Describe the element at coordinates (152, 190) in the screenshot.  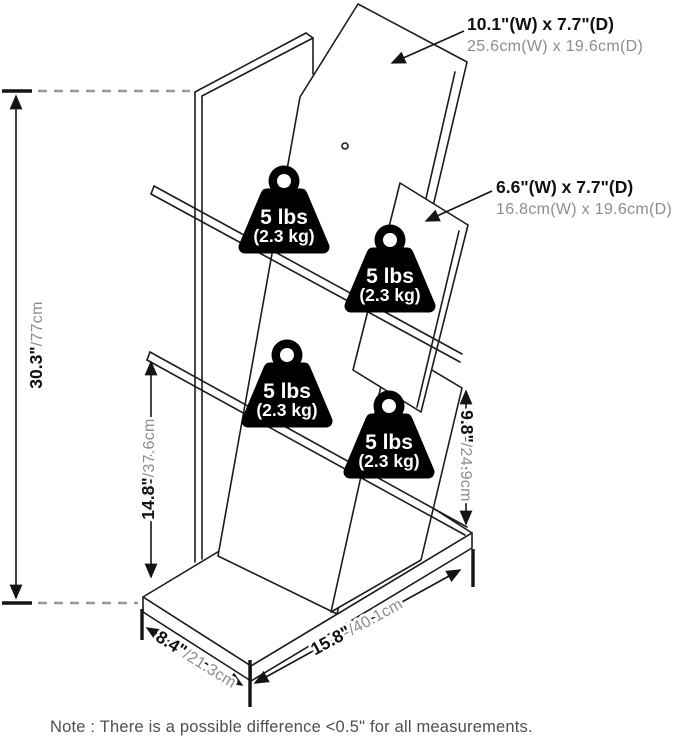
I see `shelf-1-end-cap` at that location.